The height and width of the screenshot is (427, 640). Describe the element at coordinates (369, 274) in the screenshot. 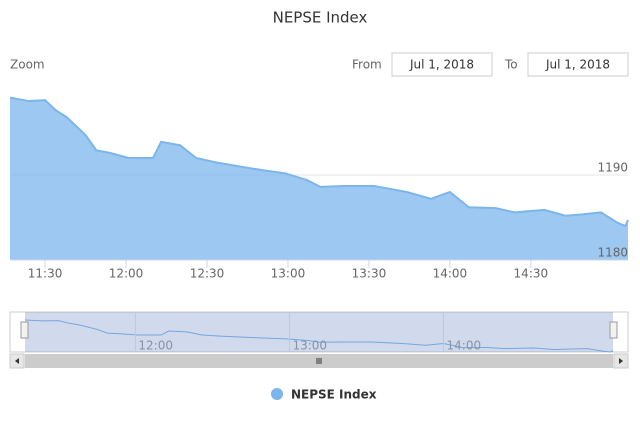

I see `x-tick-label: 13:30` at that location.